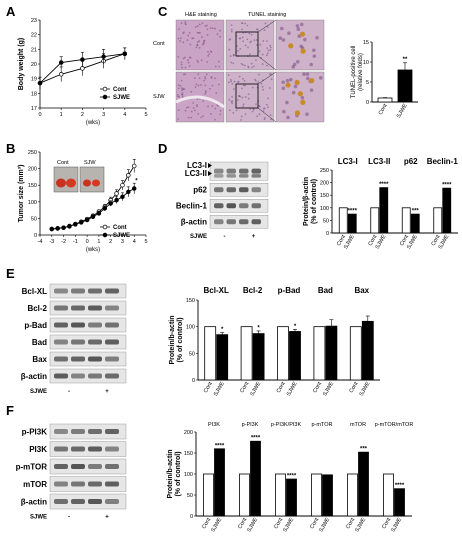 This screenshot has height=550, width=462. I want to click on micrograph-grid: H&E staining TUNEL staining Cont SJW, so click(239, 67).